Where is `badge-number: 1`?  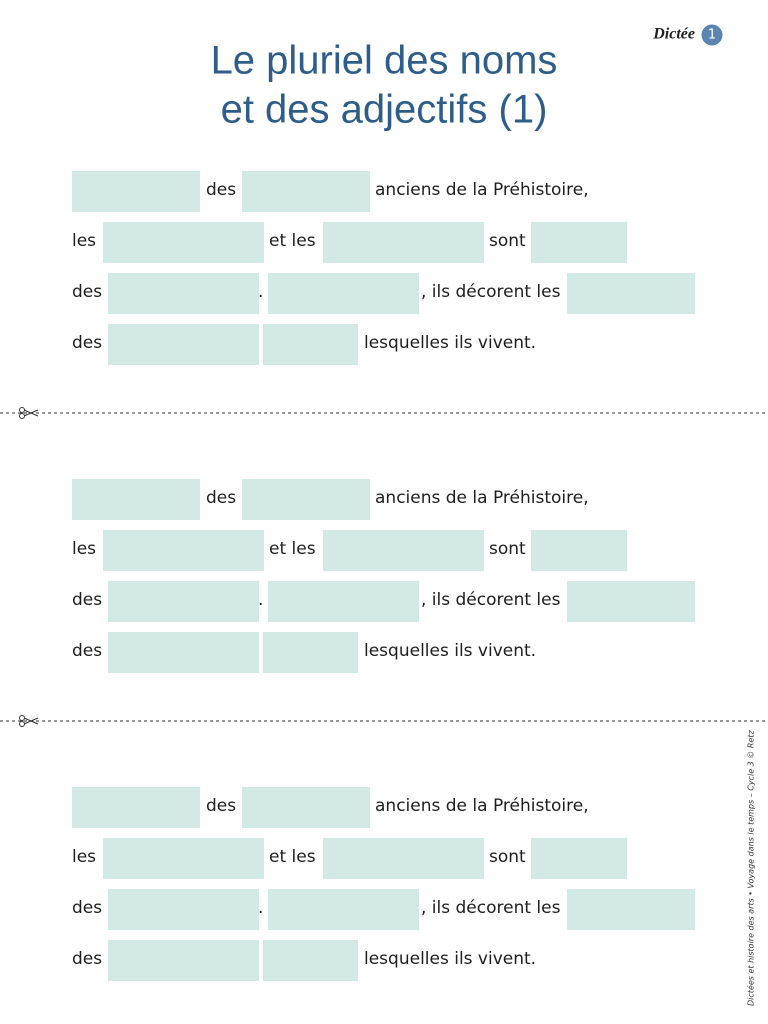
badge-number: 1 is located at coordinates (712, 35).